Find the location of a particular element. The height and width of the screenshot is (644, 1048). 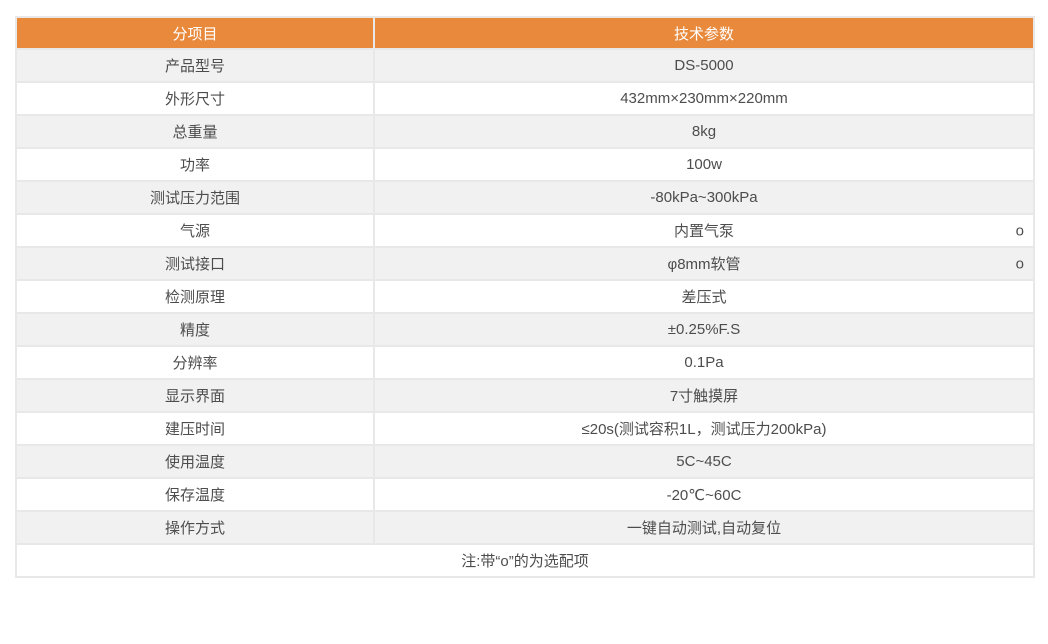

table-row: 操作方式 一键自动测试,自动复位 is located at coordinates (525, 527).